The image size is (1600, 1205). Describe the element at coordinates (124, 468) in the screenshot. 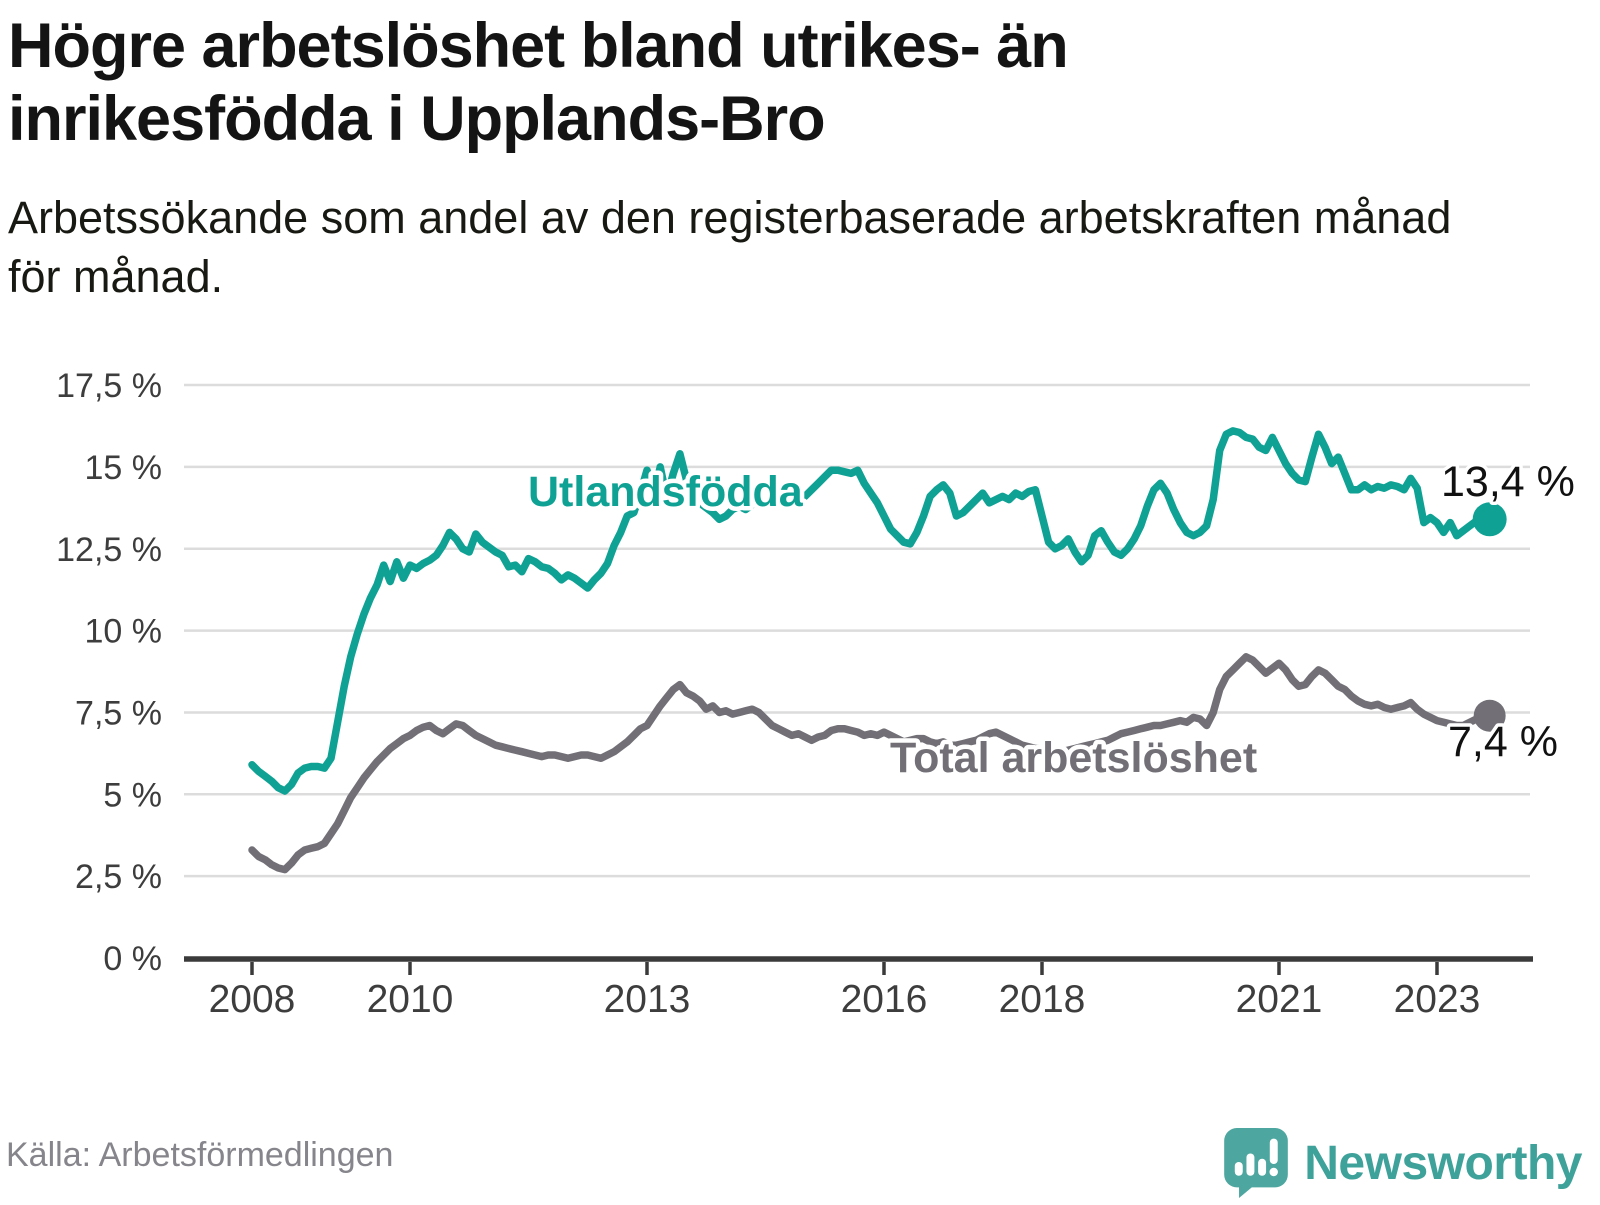

I see `y-axis-tick-label: 15 %` at that location.